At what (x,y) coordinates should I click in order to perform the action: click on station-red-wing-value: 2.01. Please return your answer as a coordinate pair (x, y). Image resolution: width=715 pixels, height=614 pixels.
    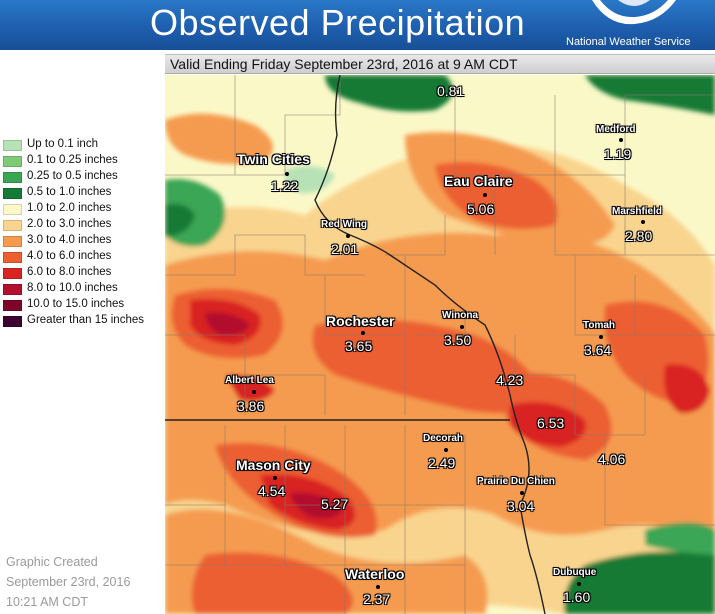
    Looking at the image, I should click on (345, 249).